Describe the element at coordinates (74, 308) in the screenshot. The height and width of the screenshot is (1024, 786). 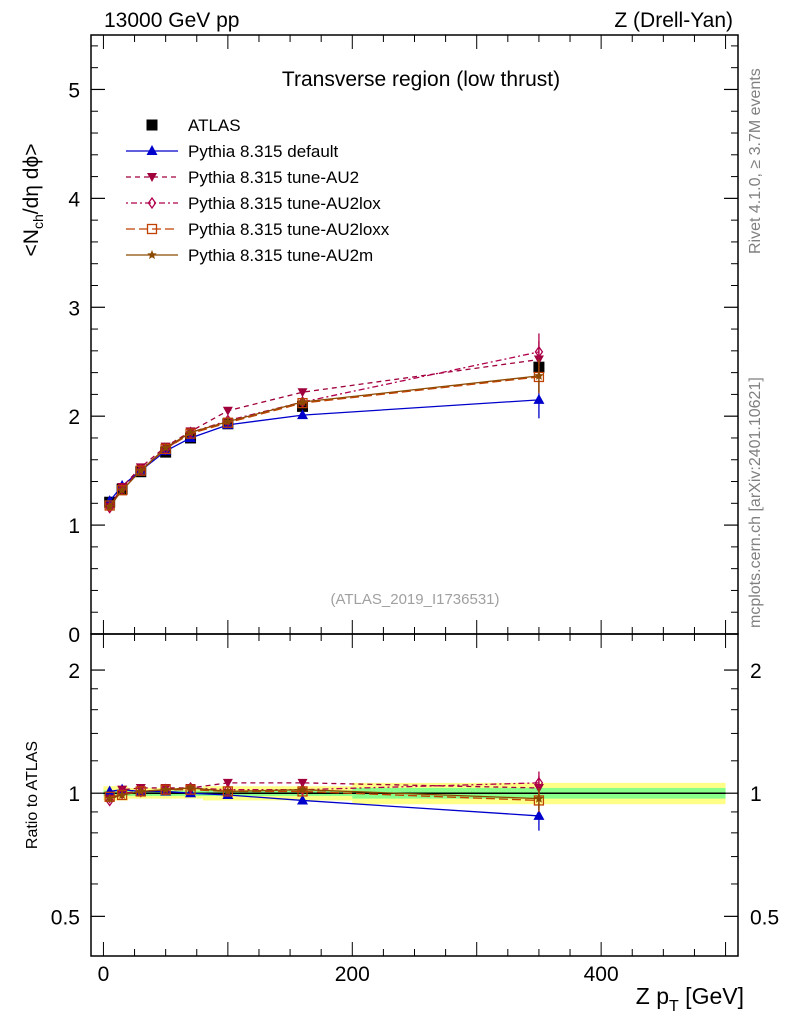
I see `main-y-tick-label: 3` at that location.